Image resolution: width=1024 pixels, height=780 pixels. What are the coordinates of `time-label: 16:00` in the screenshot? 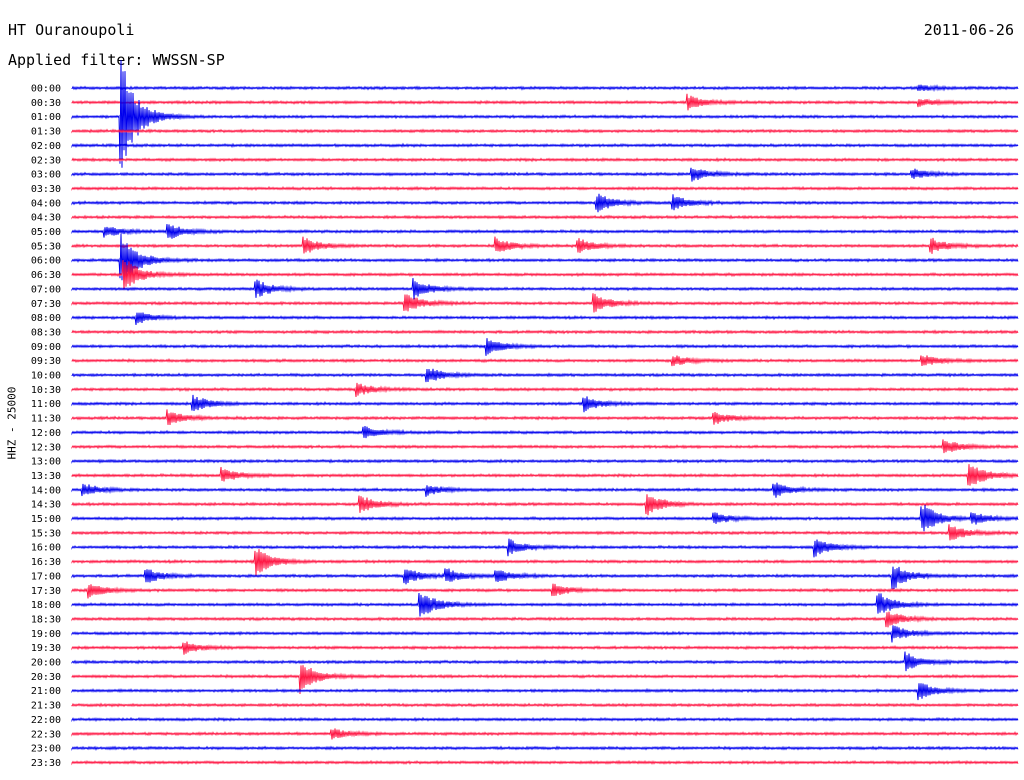 It's located at (46, 548).